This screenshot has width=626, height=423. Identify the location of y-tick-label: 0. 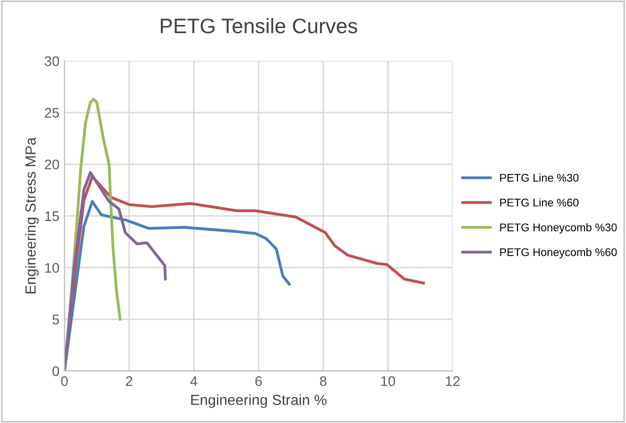
(56, 371).